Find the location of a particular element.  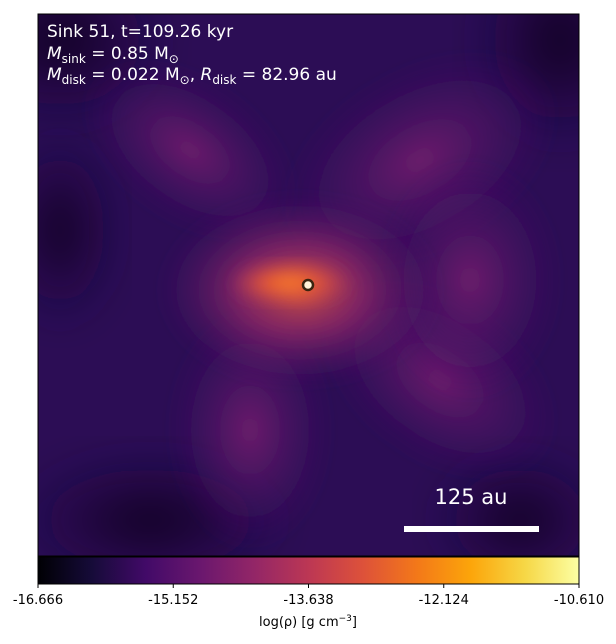

colorbar-tick-label: -10.610 is located at coordinates (579, 600).